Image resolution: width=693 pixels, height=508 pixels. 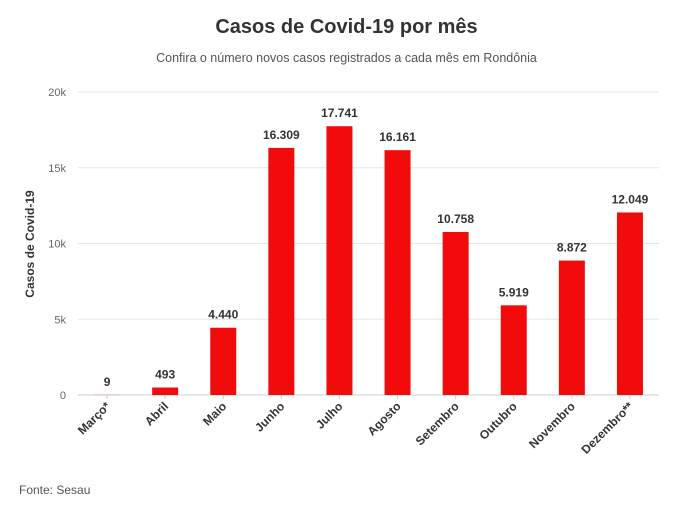 I want to click on y-tick-label: 0, so click(x=63, y=396).